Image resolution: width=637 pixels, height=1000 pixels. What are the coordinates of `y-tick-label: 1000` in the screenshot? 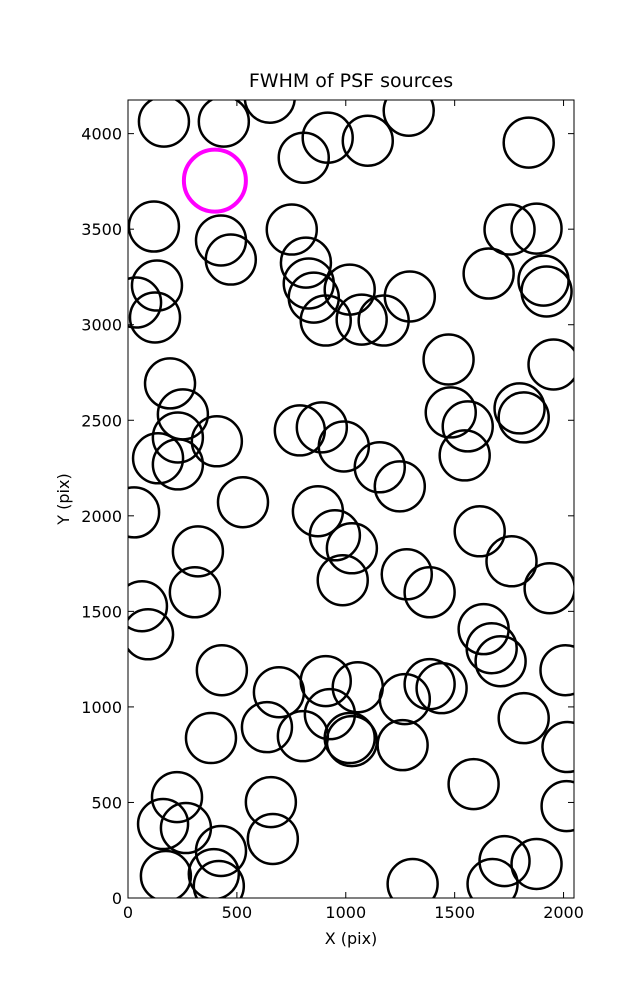 It's located at (101, 707).